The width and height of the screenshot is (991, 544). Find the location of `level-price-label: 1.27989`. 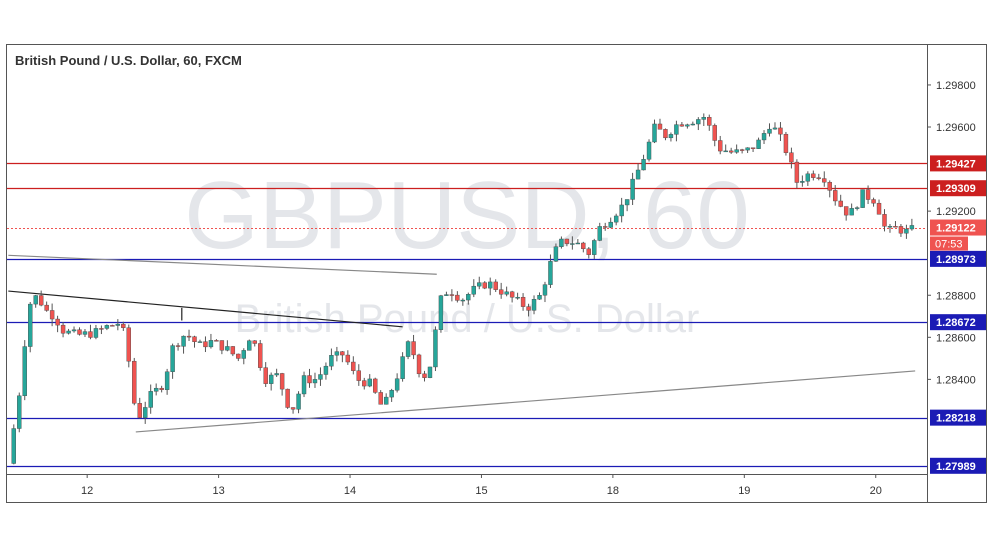

level-price-label: 1.27989 is located at coordinates (956, 467).